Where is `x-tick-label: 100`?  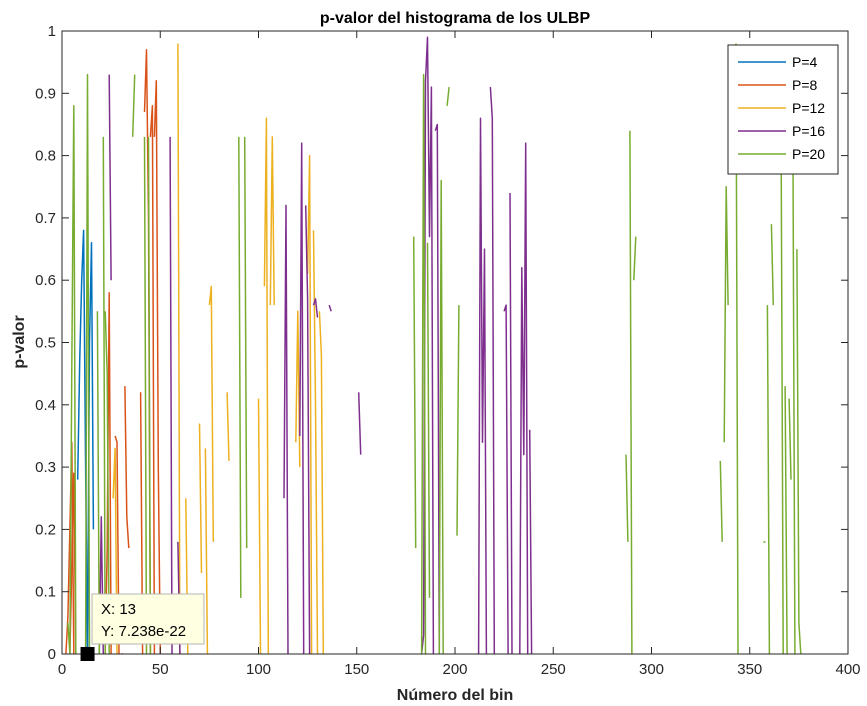
x-tick-label: 100 is located at coordinates (258, 669).